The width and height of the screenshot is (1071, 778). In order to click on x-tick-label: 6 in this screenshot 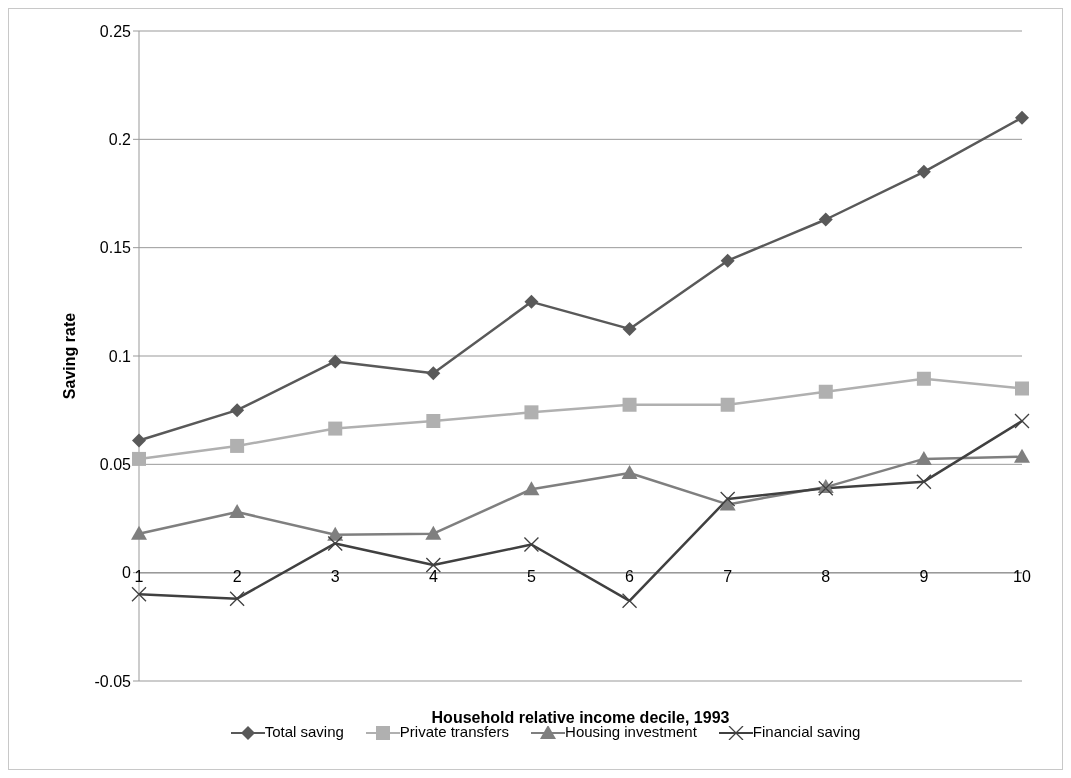, I will do `click(630, 577)`.